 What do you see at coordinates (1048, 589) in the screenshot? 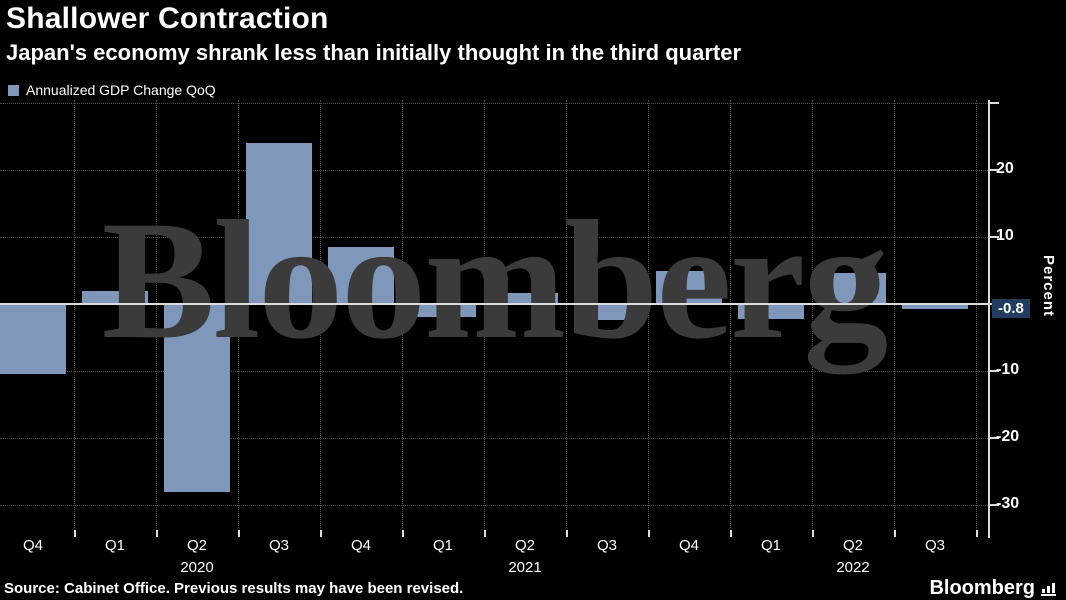
I see `bloomberg-logo-icon` at bounding box center [1048, 589].